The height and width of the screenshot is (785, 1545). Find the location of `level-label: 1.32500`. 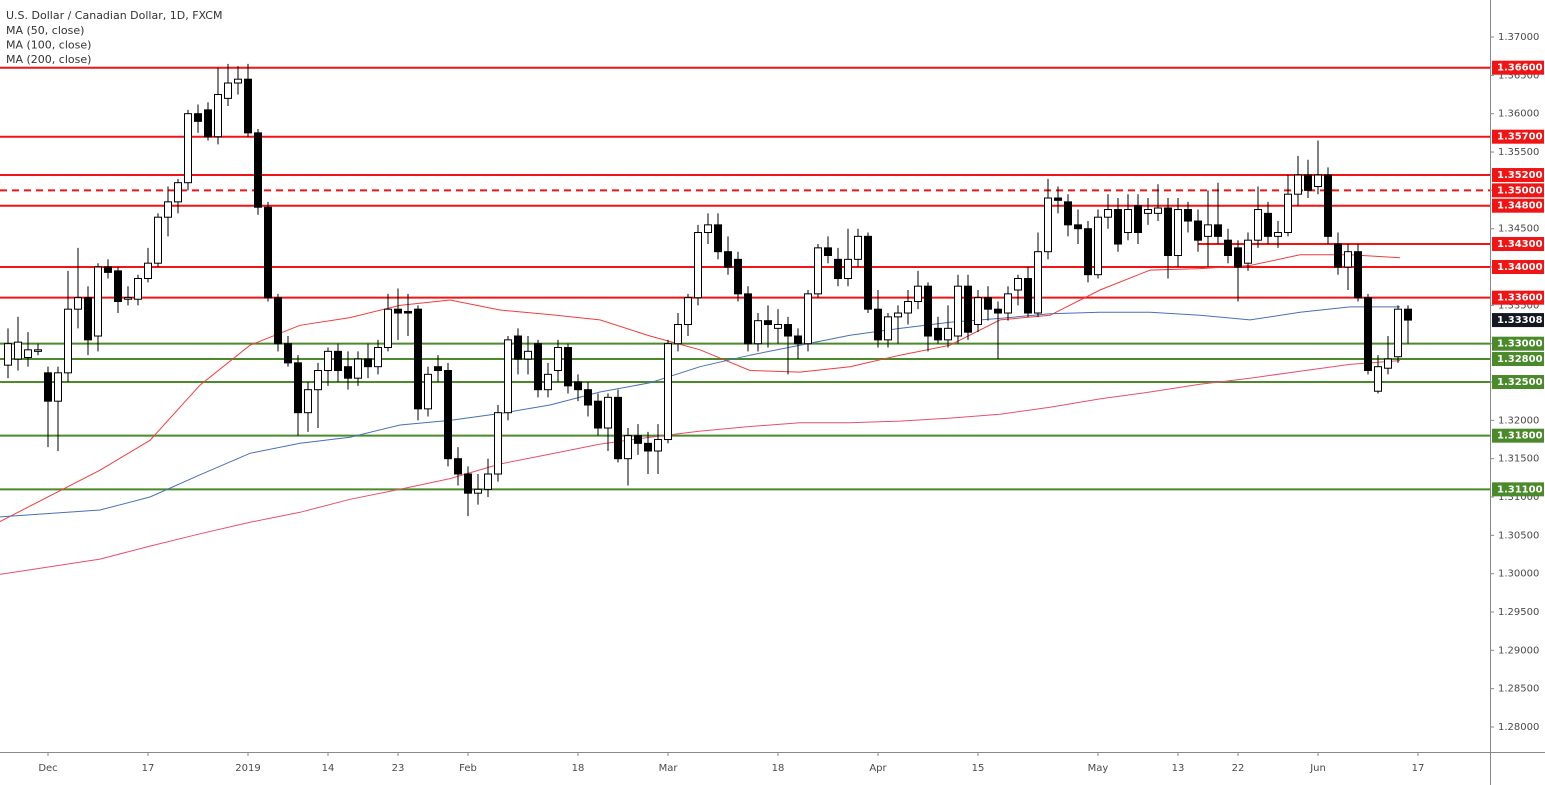

level-label: 1.32500 is located at coordinates (1520, 382).